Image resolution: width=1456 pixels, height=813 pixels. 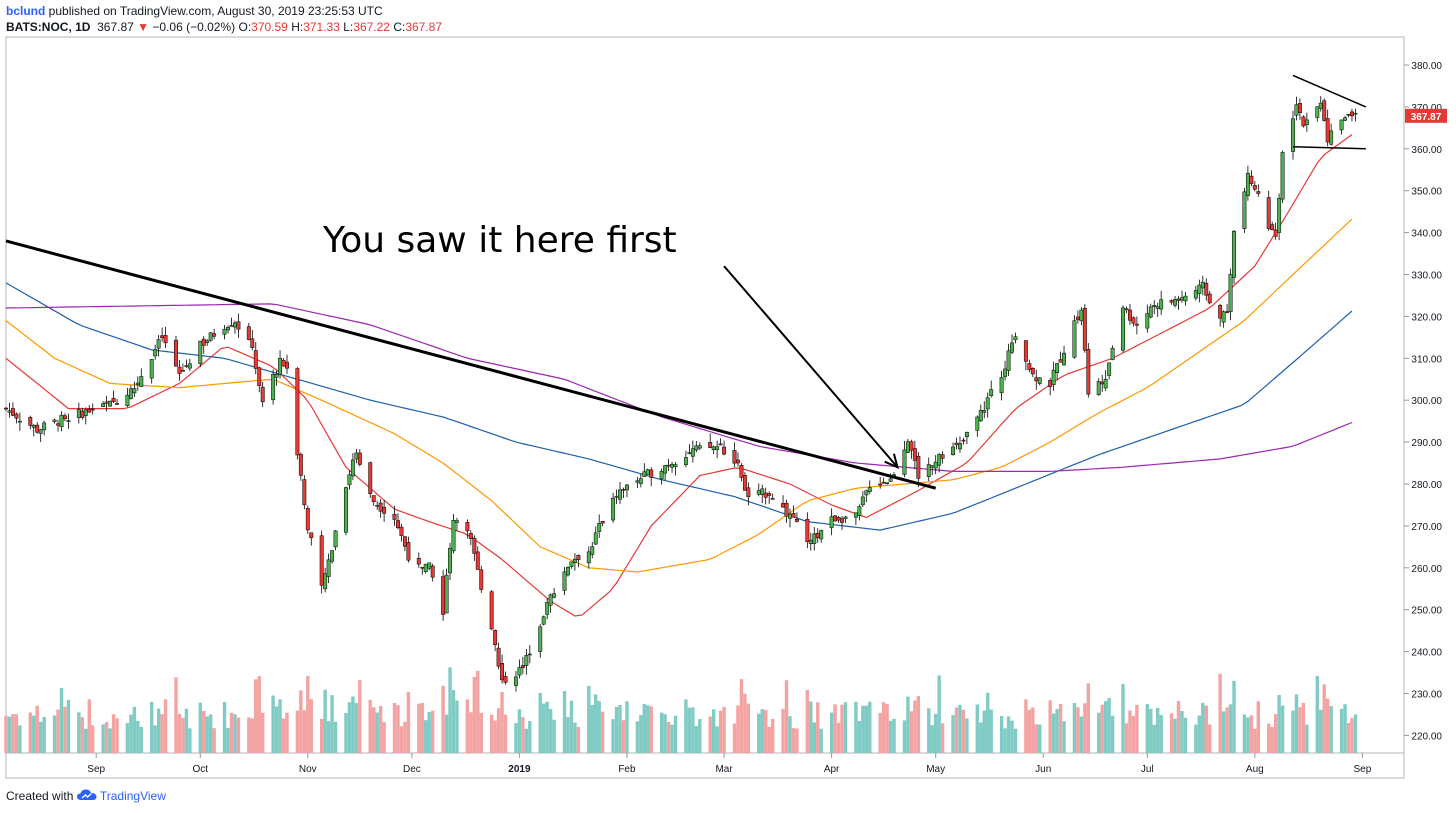 What do you see at coordinates (1426, 192) in the screenshot?
I see `price-tick-label: 350.00` at bounding box center [1426, 192].